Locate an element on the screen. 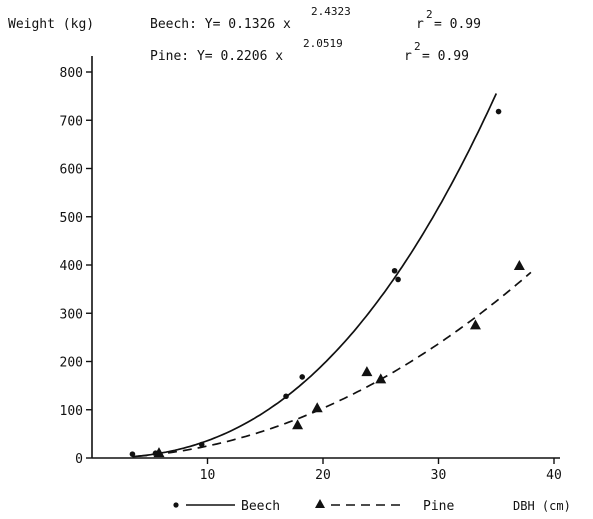 The image size is (593, 519). y-axis-title: Weight (kg) is located at coordinates (51, 24).